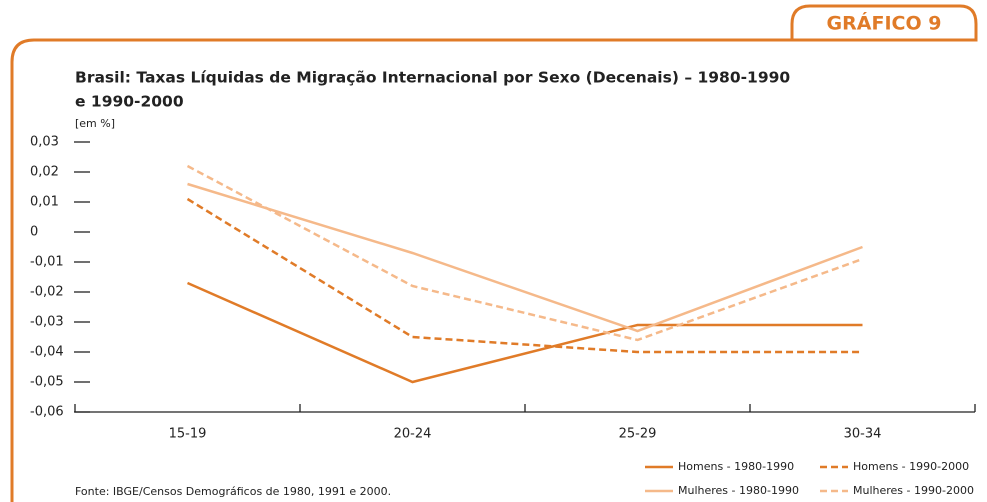 The height and width of the screenshot is (502, 987). Describe the element at coordinates (44, 202) in the screenshot. I see `y-tick-label: 0,01` at that location.